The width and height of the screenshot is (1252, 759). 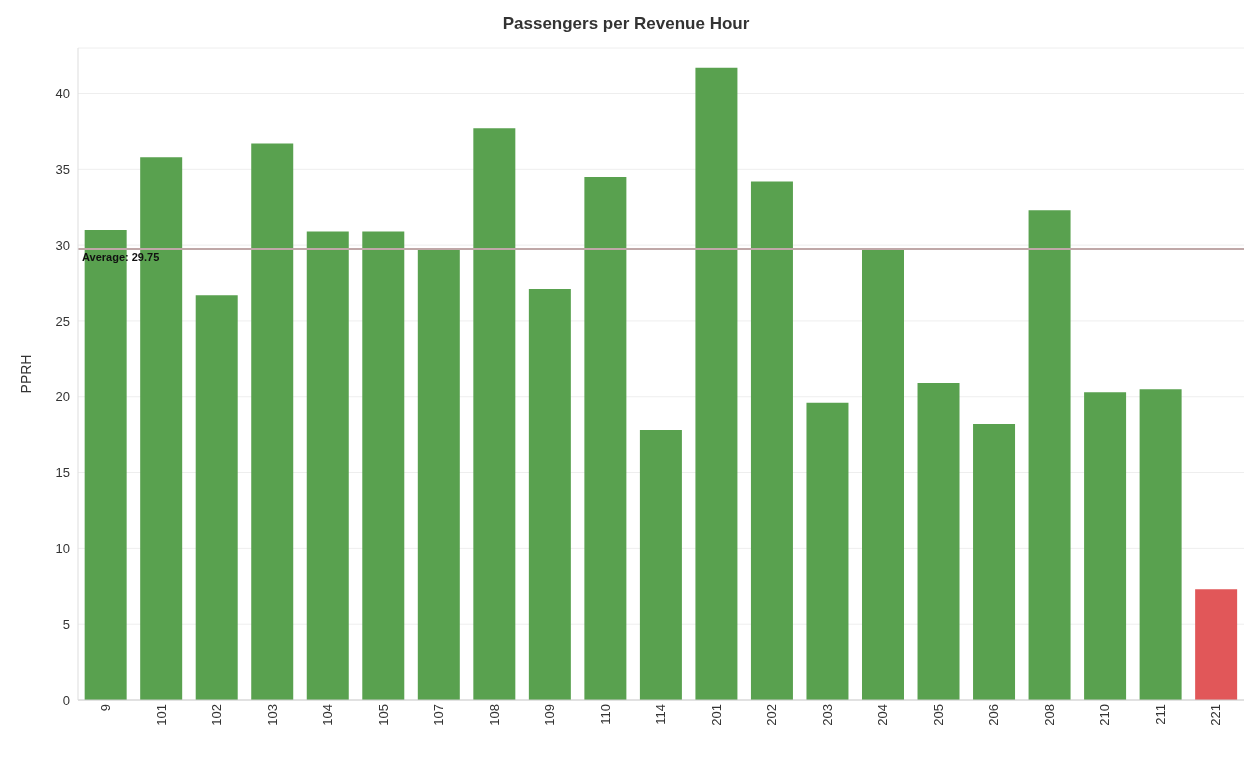 What do you see at coordinates (1049, 715) in the screenshot?
I see `x-tick-label: 208` at bounding box center [1049, 715].